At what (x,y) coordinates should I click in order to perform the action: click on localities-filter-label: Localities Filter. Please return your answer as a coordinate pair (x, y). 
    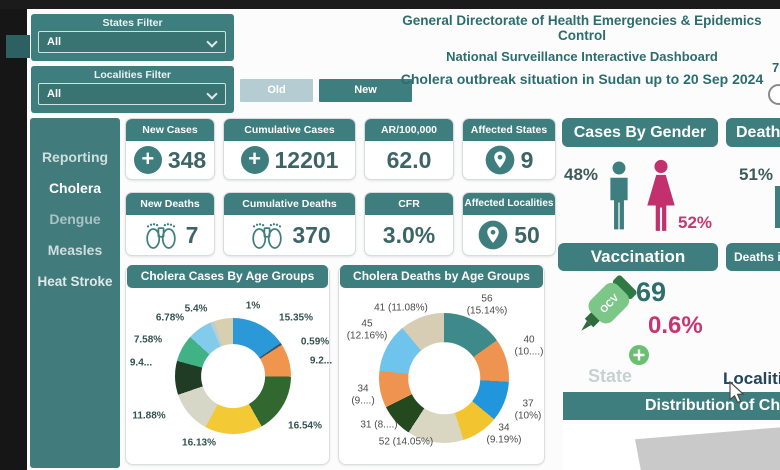
    Looking at the image, I should click on (132, 75).